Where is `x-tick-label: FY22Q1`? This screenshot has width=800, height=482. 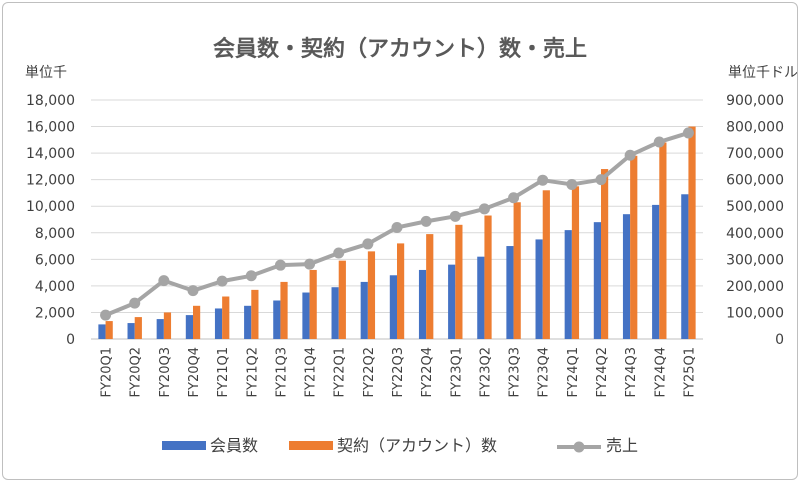 x-tick-label: FY22Q1 is located at coordinates (340, 372).